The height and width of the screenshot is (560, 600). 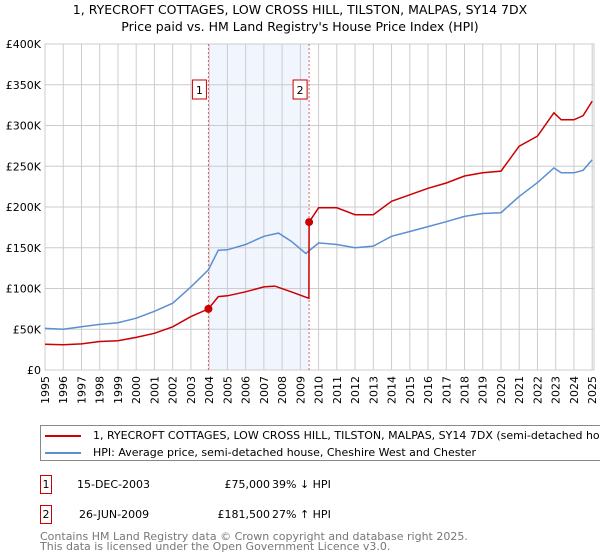 I want to click on y-tick-label: £100K, so click(x=24, y=289).